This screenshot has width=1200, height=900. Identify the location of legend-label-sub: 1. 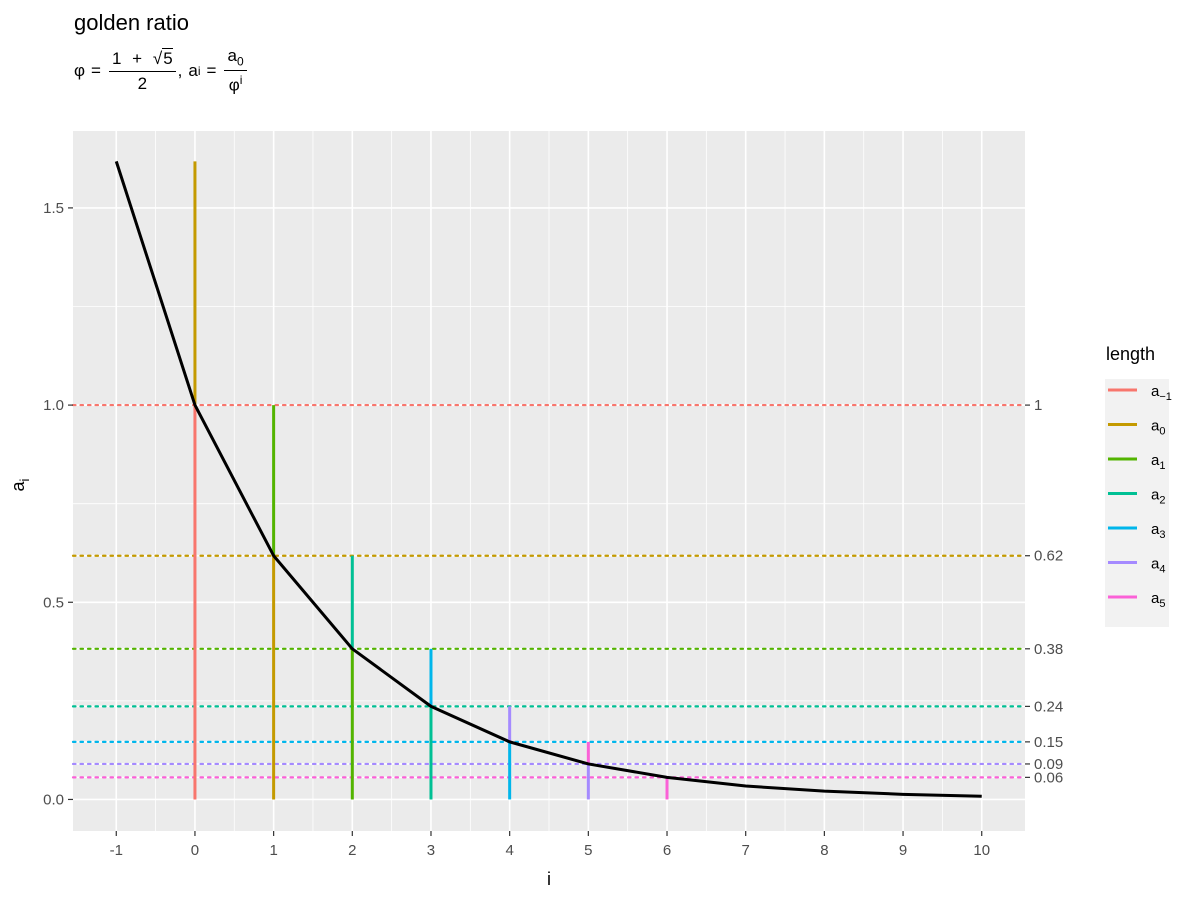
(1162, 466).